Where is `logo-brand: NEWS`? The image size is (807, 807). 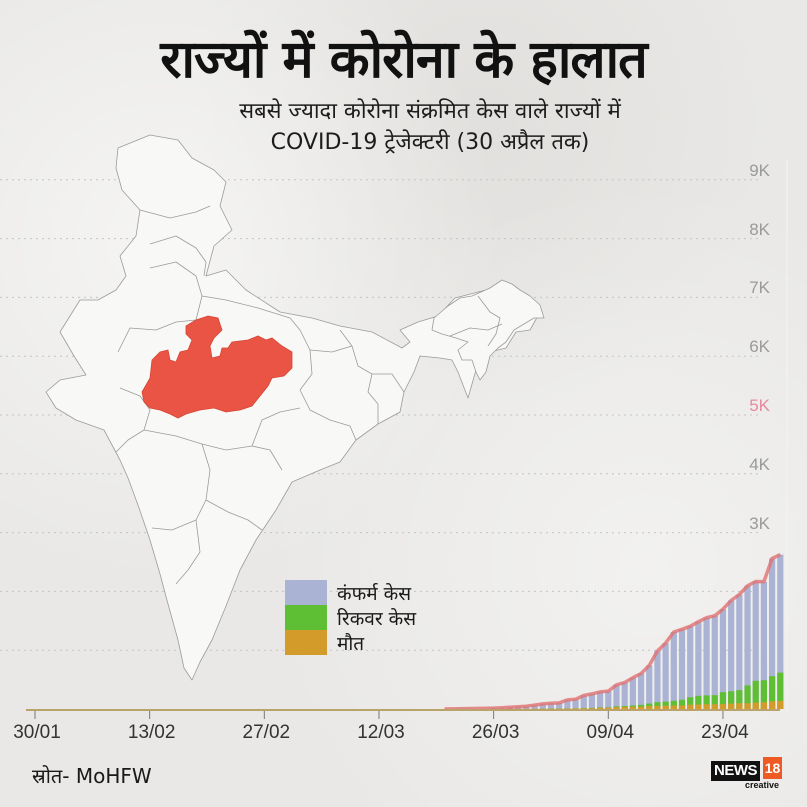 logo-brand: NEWS is located at coordinates (735, 771).